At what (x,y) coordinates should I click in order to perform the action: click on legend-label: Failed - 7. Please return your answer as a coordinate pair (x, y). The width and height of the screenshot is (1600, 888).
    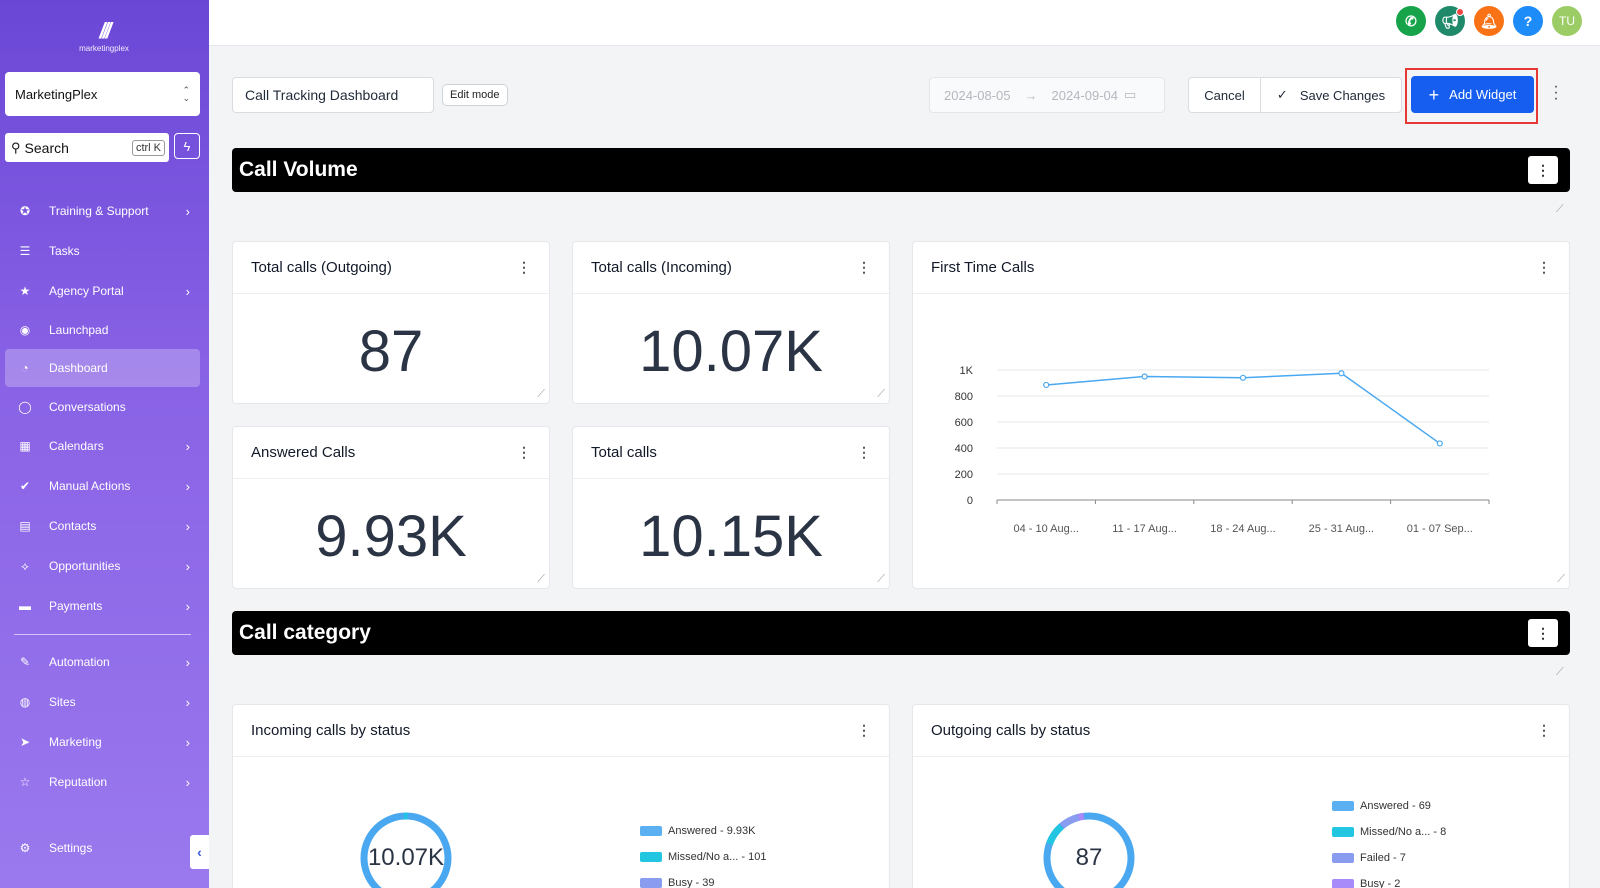
    Looking at the image, I should click on (1383, 858).